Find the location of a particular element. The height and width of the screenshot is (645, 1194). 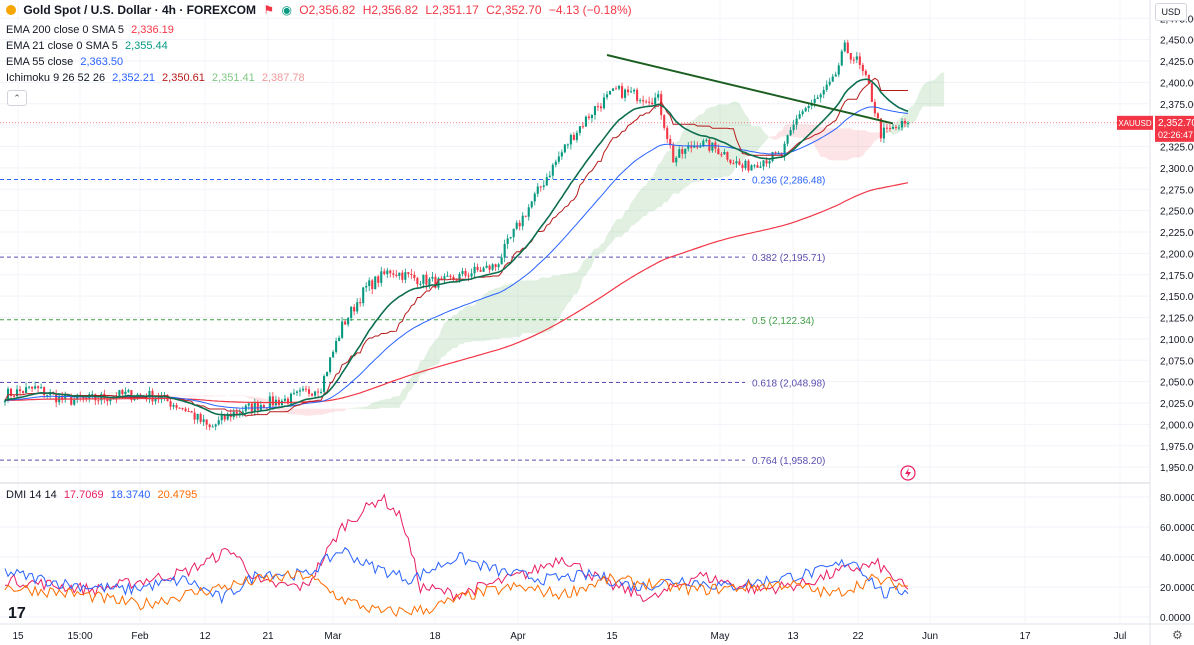

legend-ema21: EMA 21 close 0 SMA 5 2,355.44 is located at coordinates (89, 46).